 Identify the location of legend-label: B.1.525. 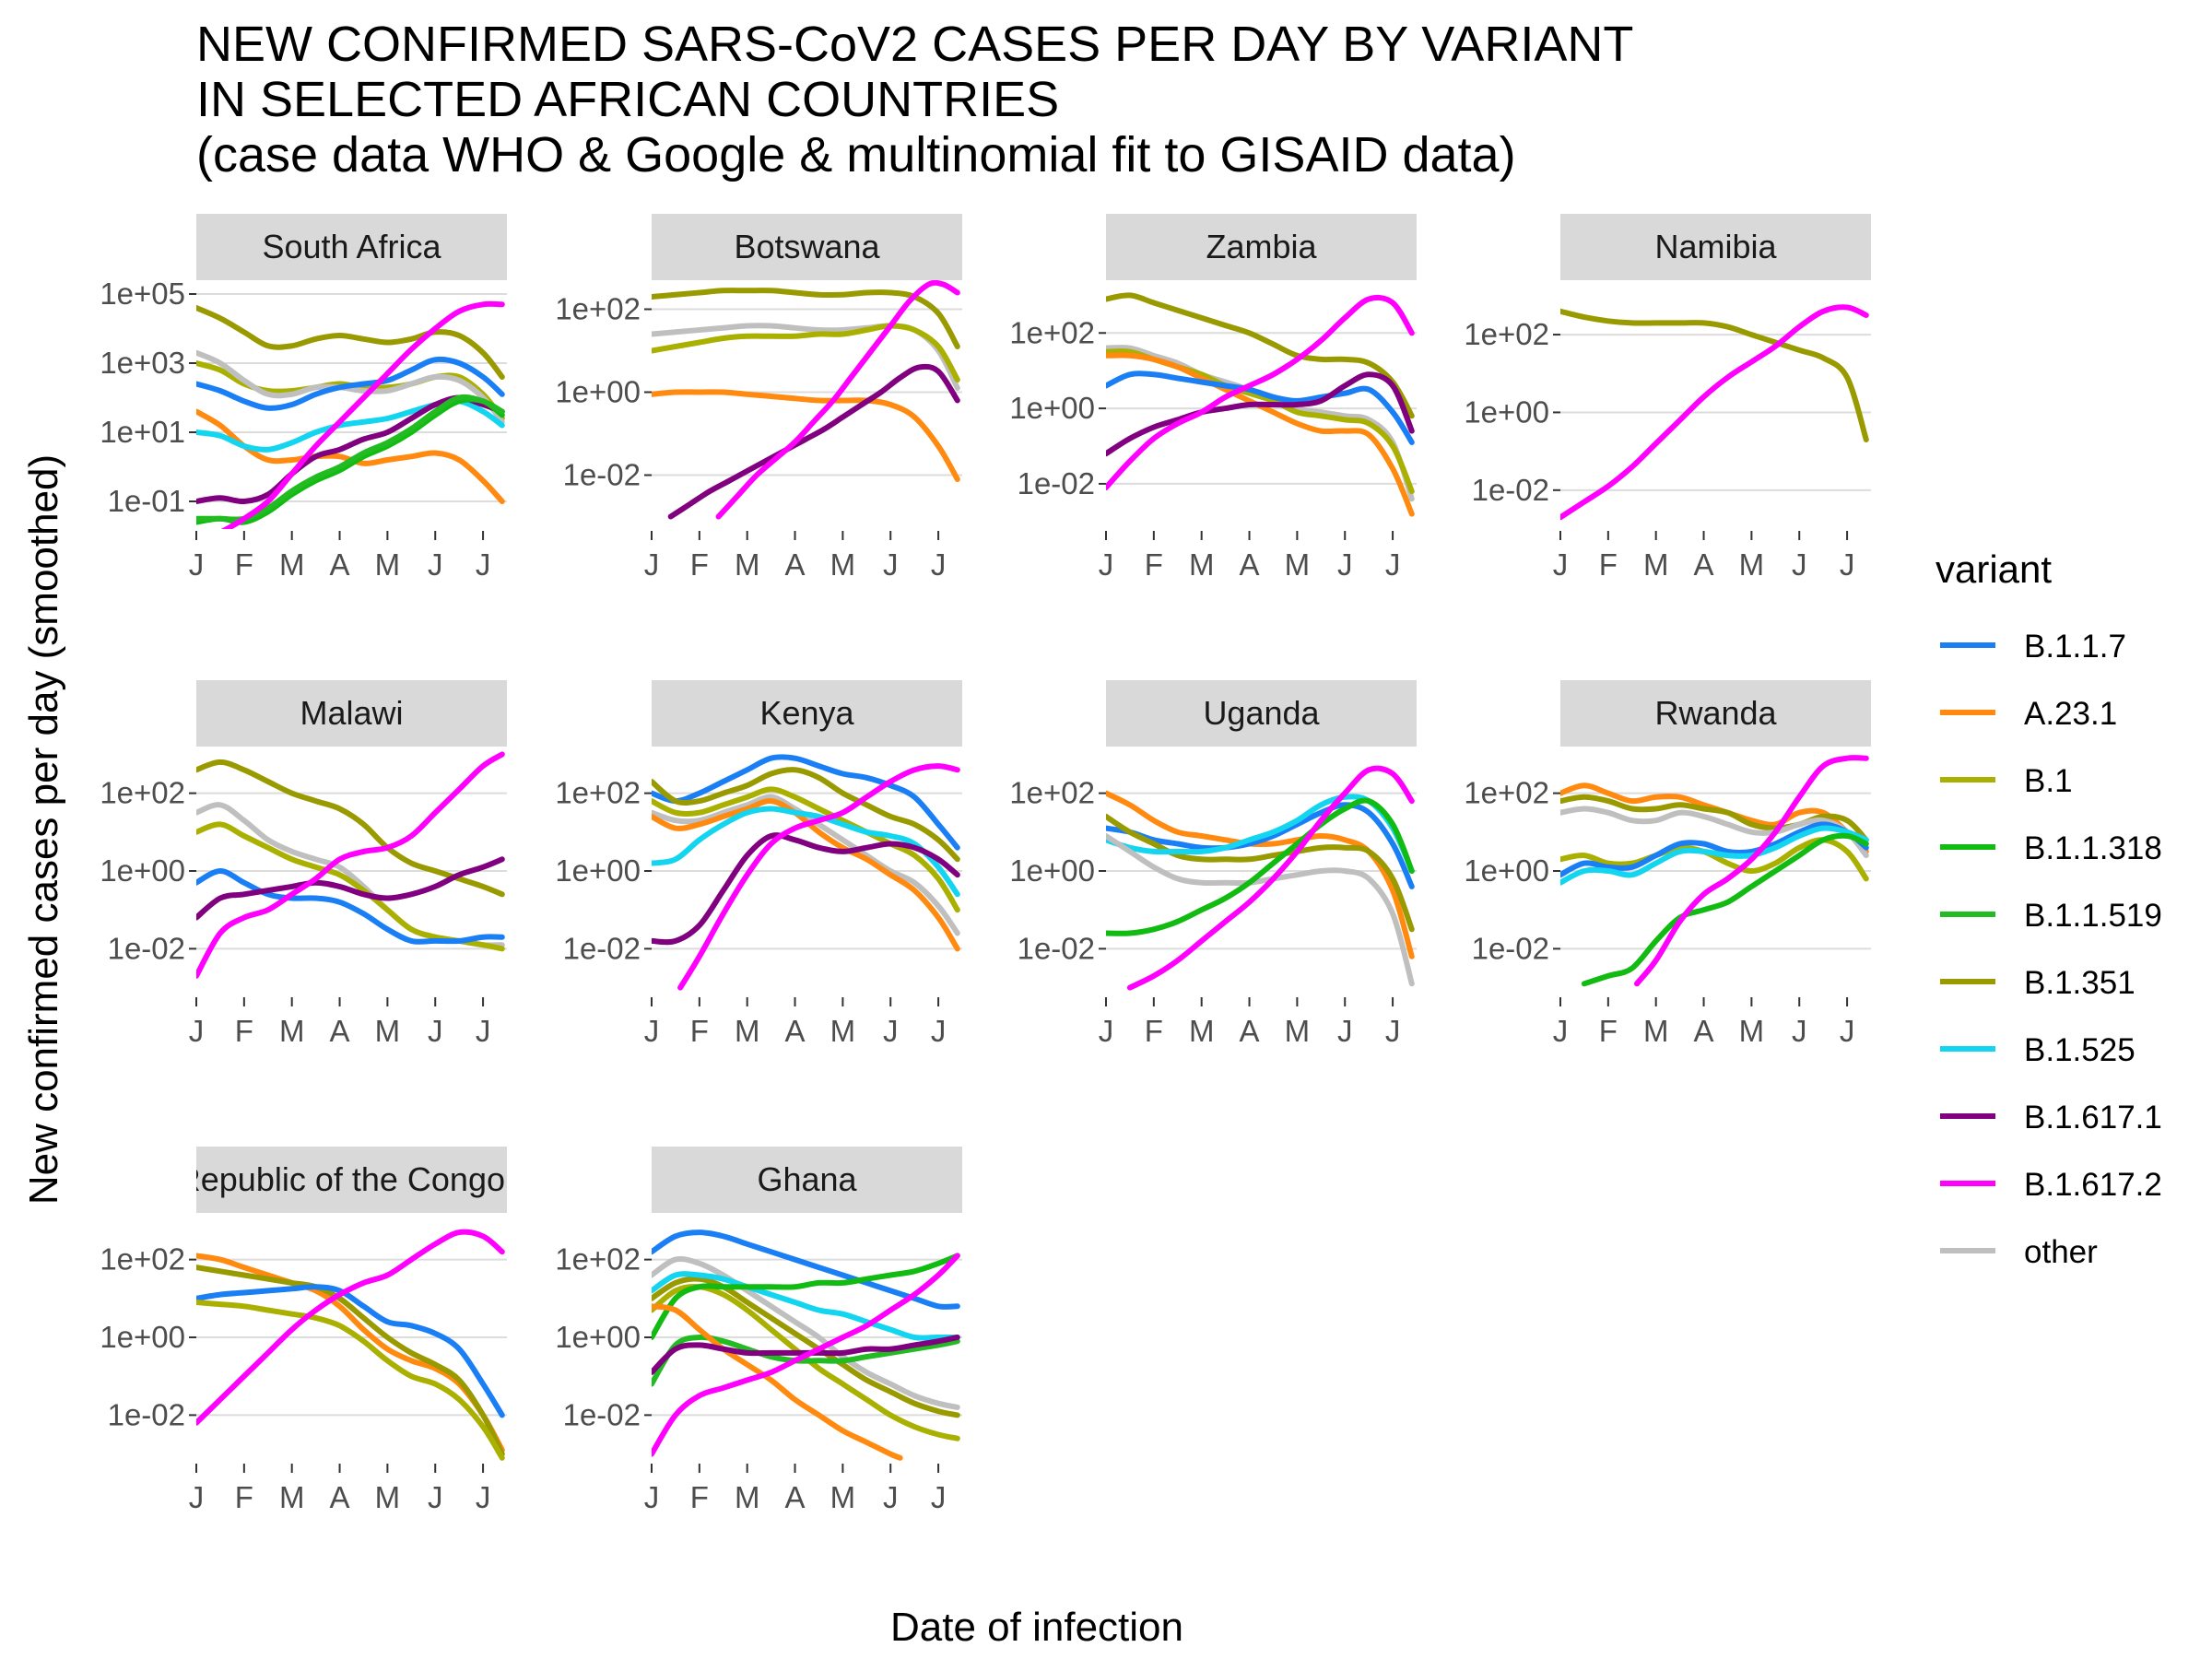
(2080, 1050).